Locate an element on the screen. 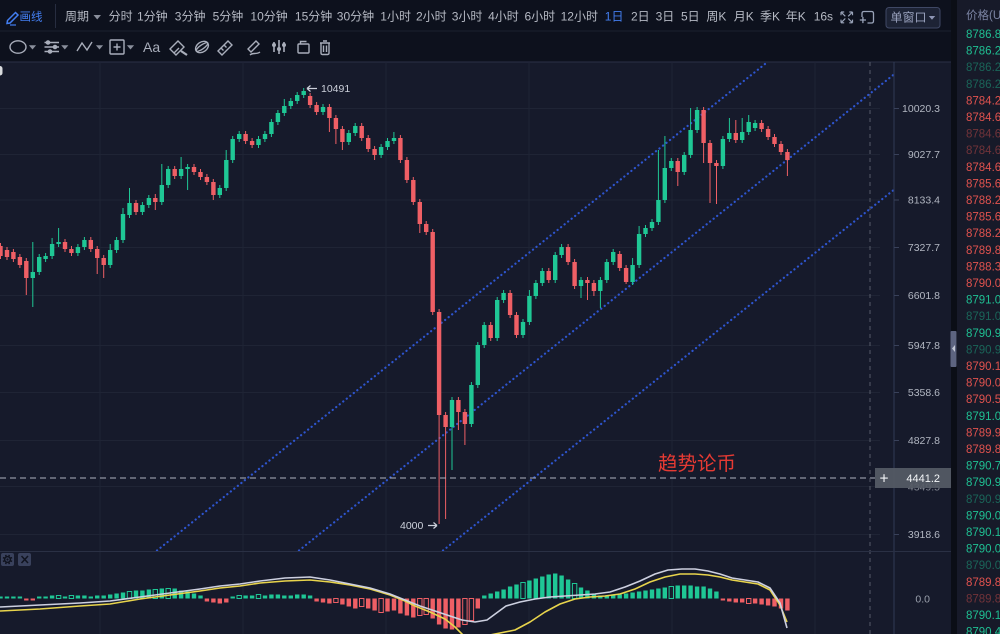  svg-text: 30分钟 is located at coordinates (355, 16).